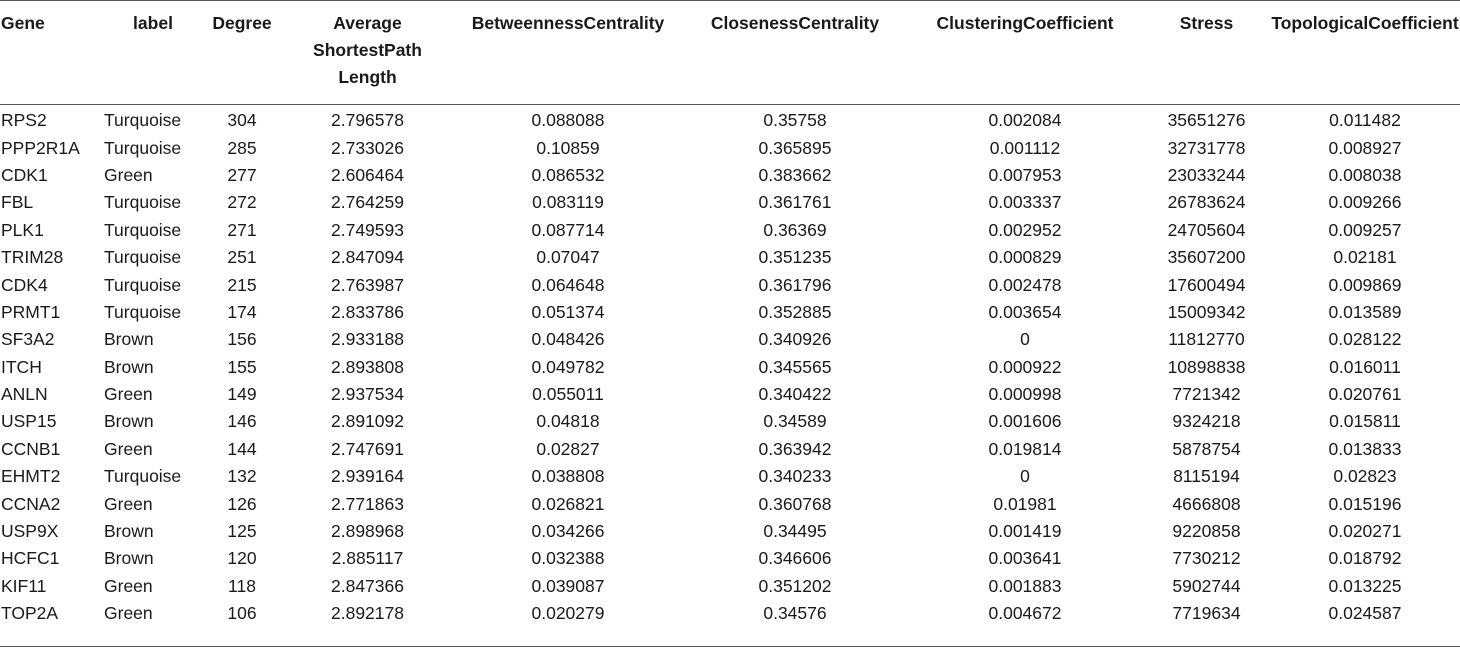  I want to click on cell-gene: PLK1, so click(22, 229).